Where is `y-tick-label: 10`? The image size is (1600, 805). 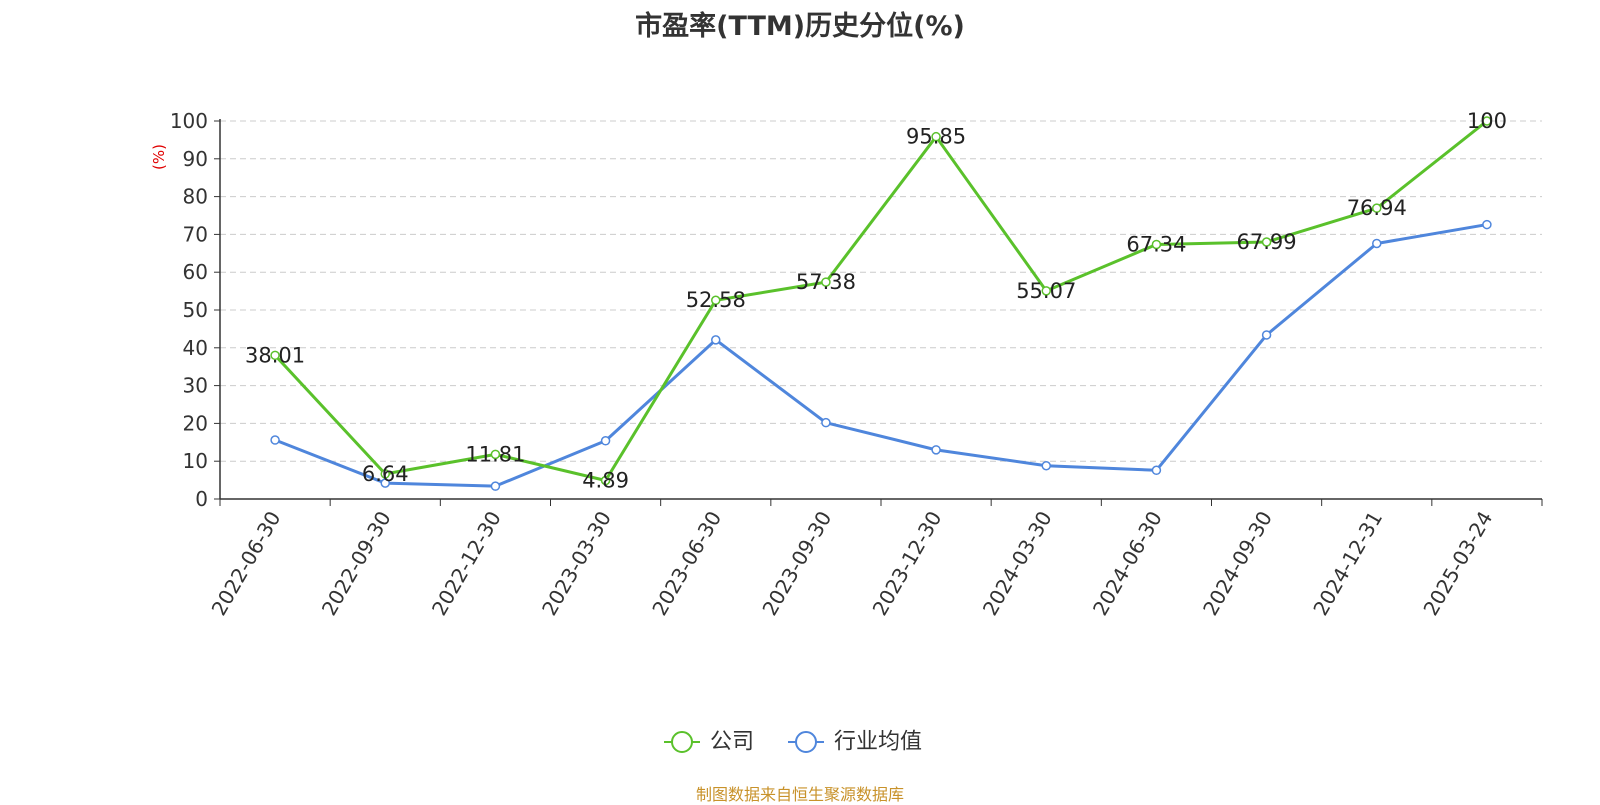 y-tick-label: 10 is located at coordinates (195, 461).